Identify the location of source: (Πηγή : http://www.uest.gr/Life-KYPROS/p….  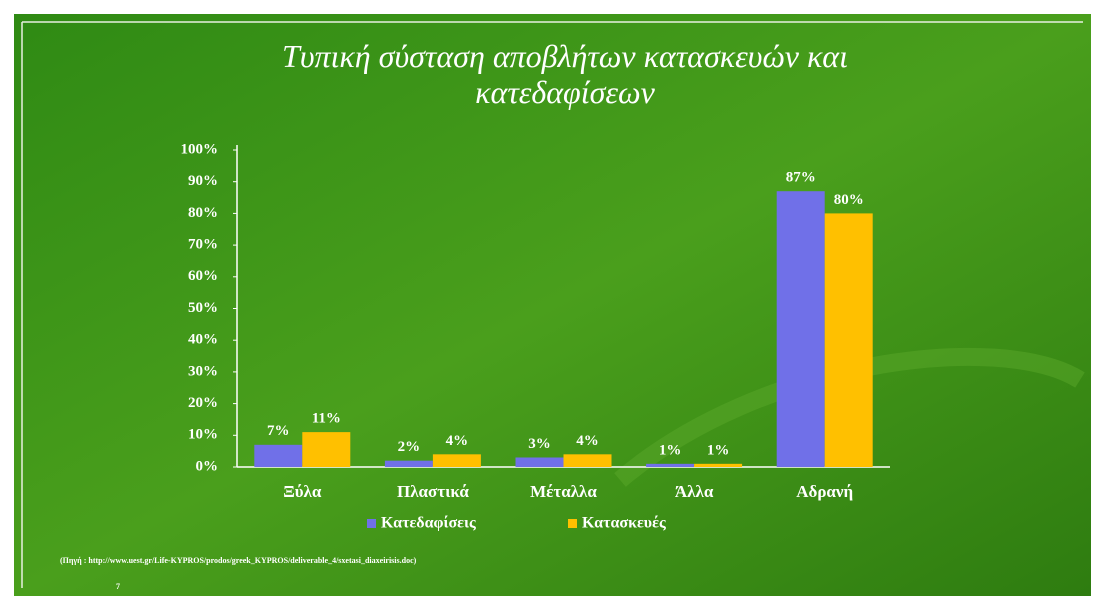
(238, 560).